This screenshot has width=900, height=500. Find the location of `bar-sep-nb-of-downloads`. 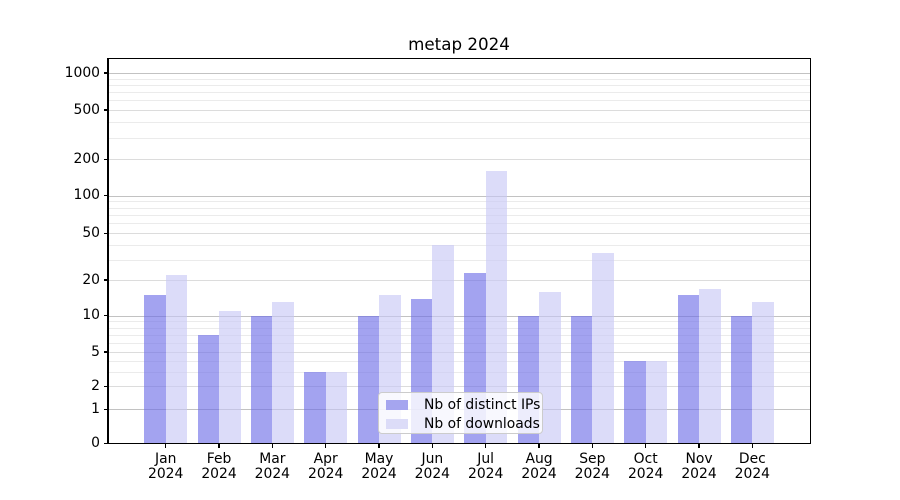

bar-sep-nb-of-downloads is located at coordinates (603, 348).